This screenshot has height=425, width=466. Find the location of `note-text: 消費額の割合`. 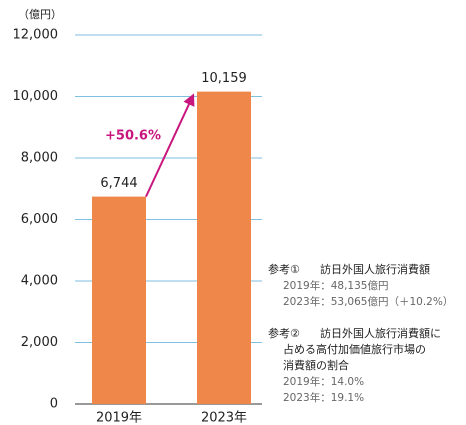

note-text: 消費額の割合 is located at coordinates (316, 365).